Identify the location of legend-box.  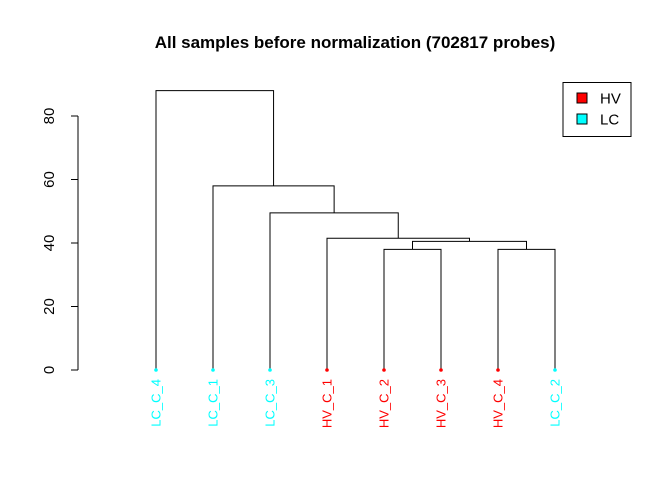
(597, 109).